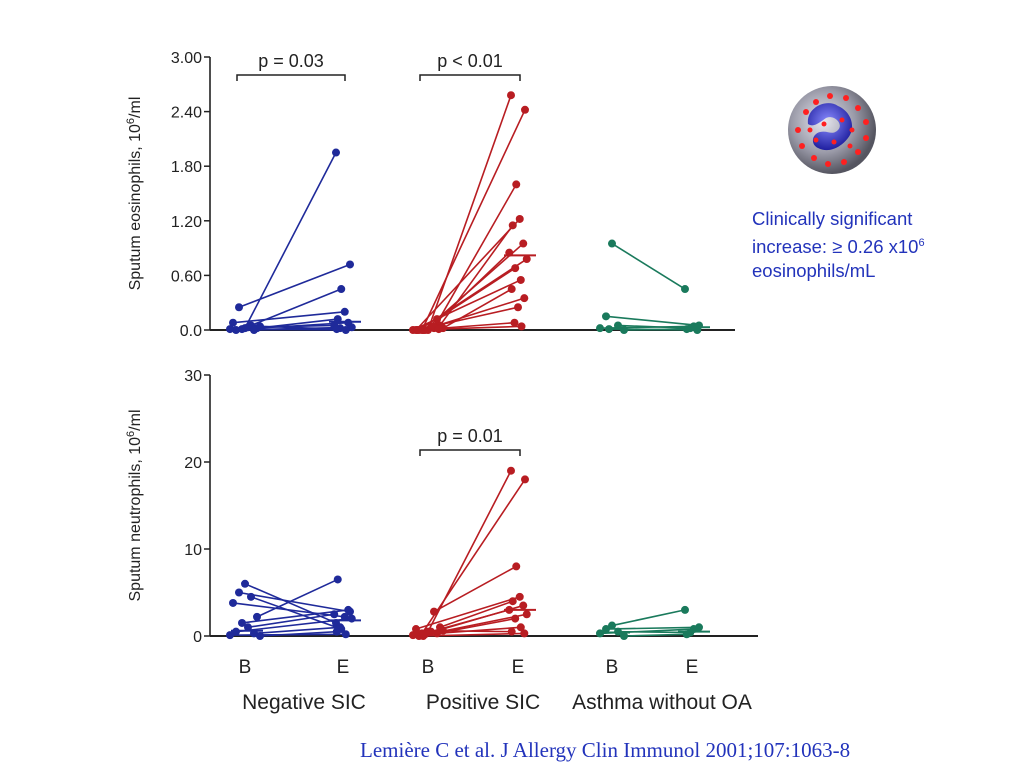 Image resolution: width=1024 pixels, height=768 pixels. I want to click on series-positive-sic, so click(472, 212).